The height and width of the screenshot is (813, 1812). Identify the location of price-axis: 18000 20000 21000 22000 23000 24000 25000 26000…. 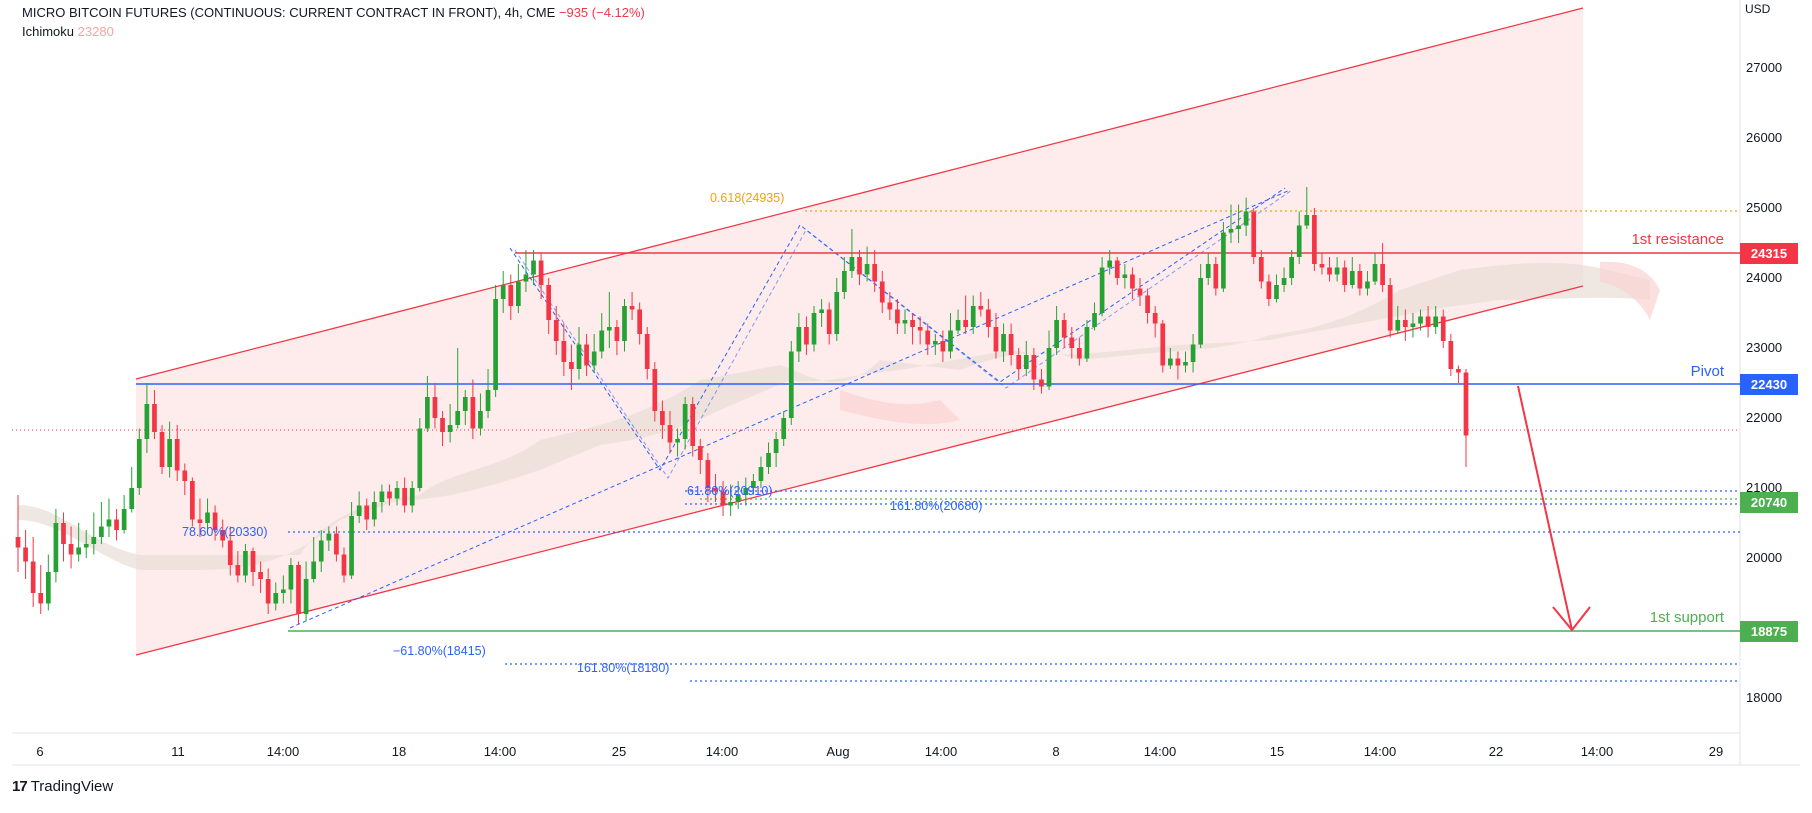
(1764, 382).